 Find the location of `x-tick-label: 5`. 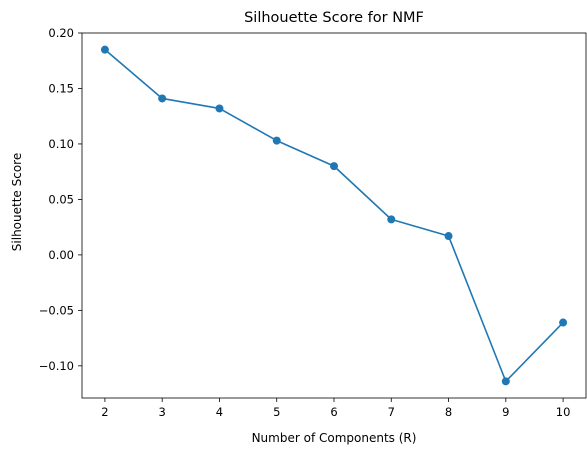

x-tick-label: 5 is located at coordinates (276, 412).